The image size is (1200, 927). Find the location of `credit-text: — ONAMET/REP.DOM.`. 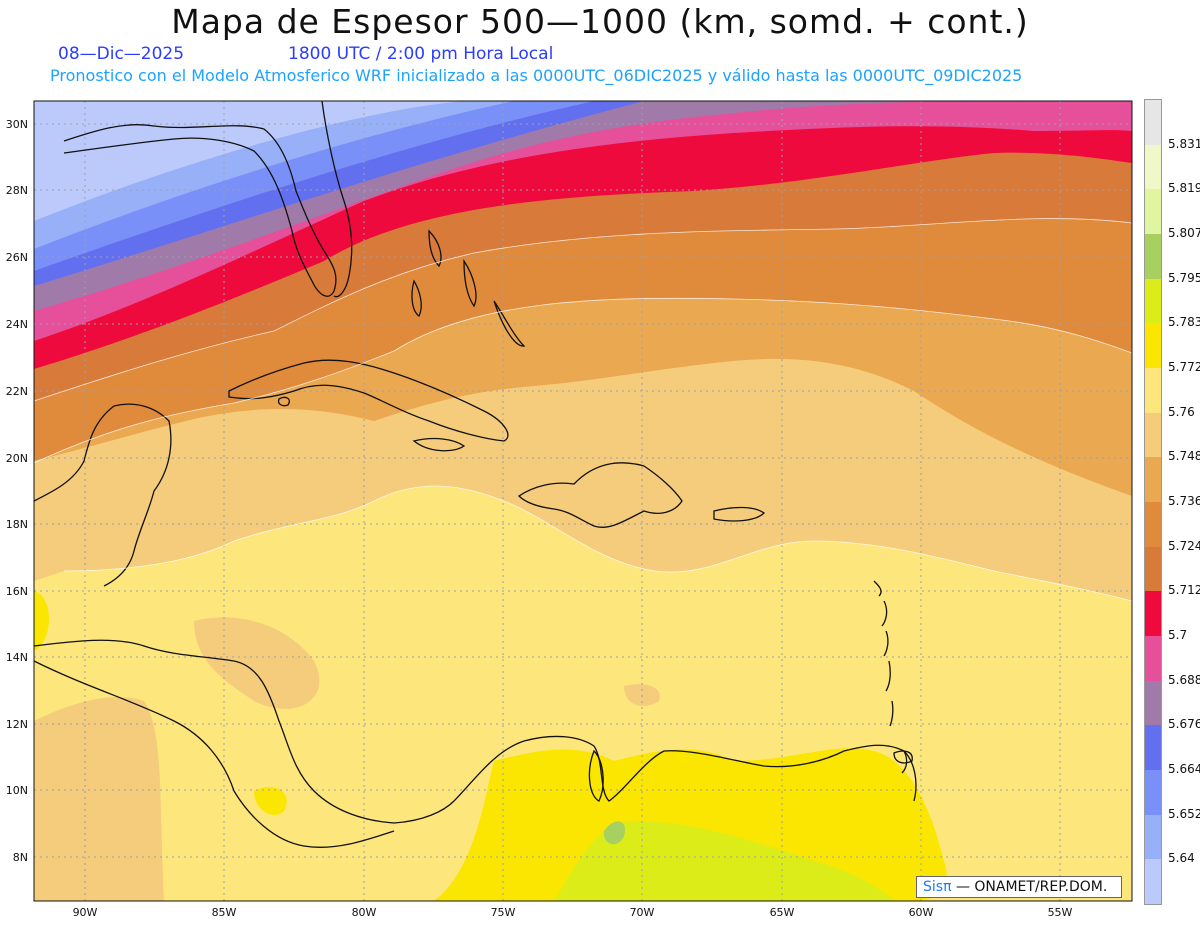

credit-text: — ONAMET/REP.DOM. is located at coordinates (1031, 887).